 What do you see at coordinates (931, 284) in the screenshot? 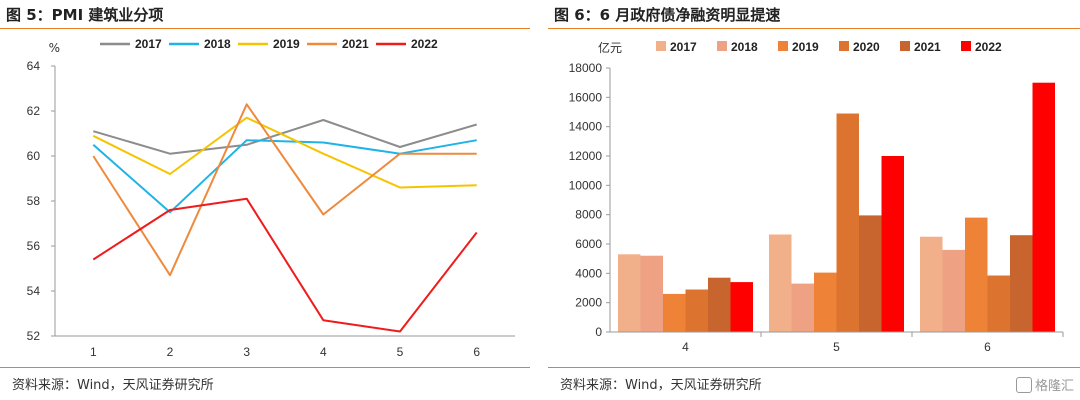
I see `bar-6-2017` at bounding box center [931, 284].